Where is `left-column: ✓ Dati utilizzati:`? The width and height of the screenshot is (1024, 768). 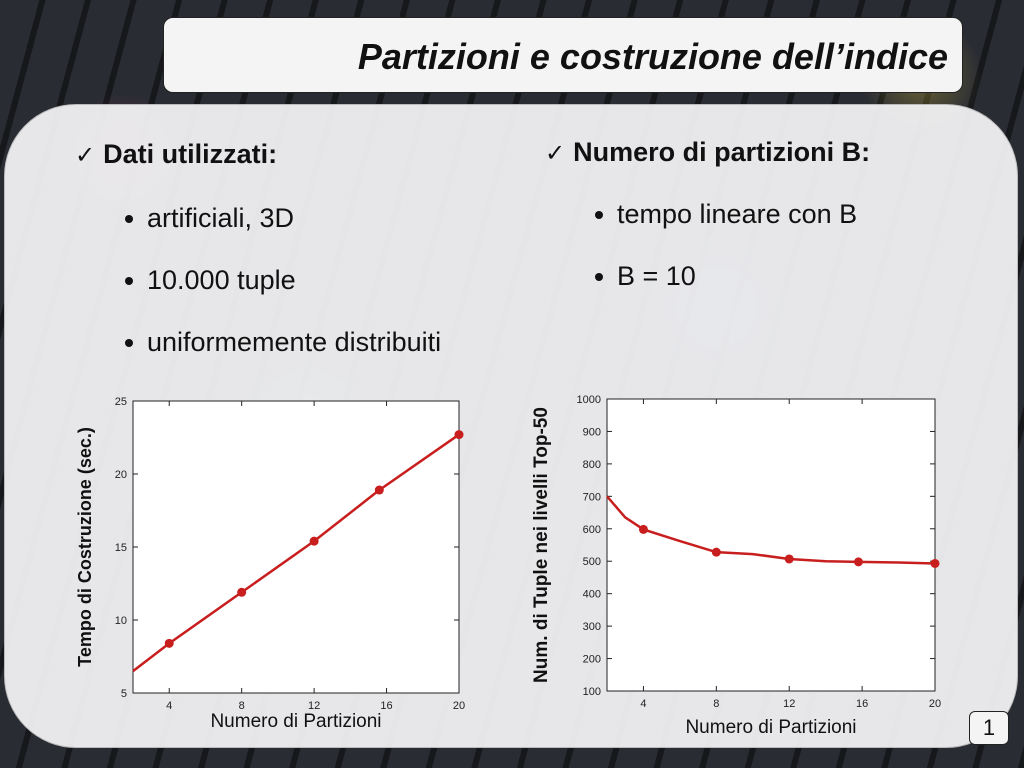
left-column: ✓ Dati utilizzati: is located at coordinates (176, 154).